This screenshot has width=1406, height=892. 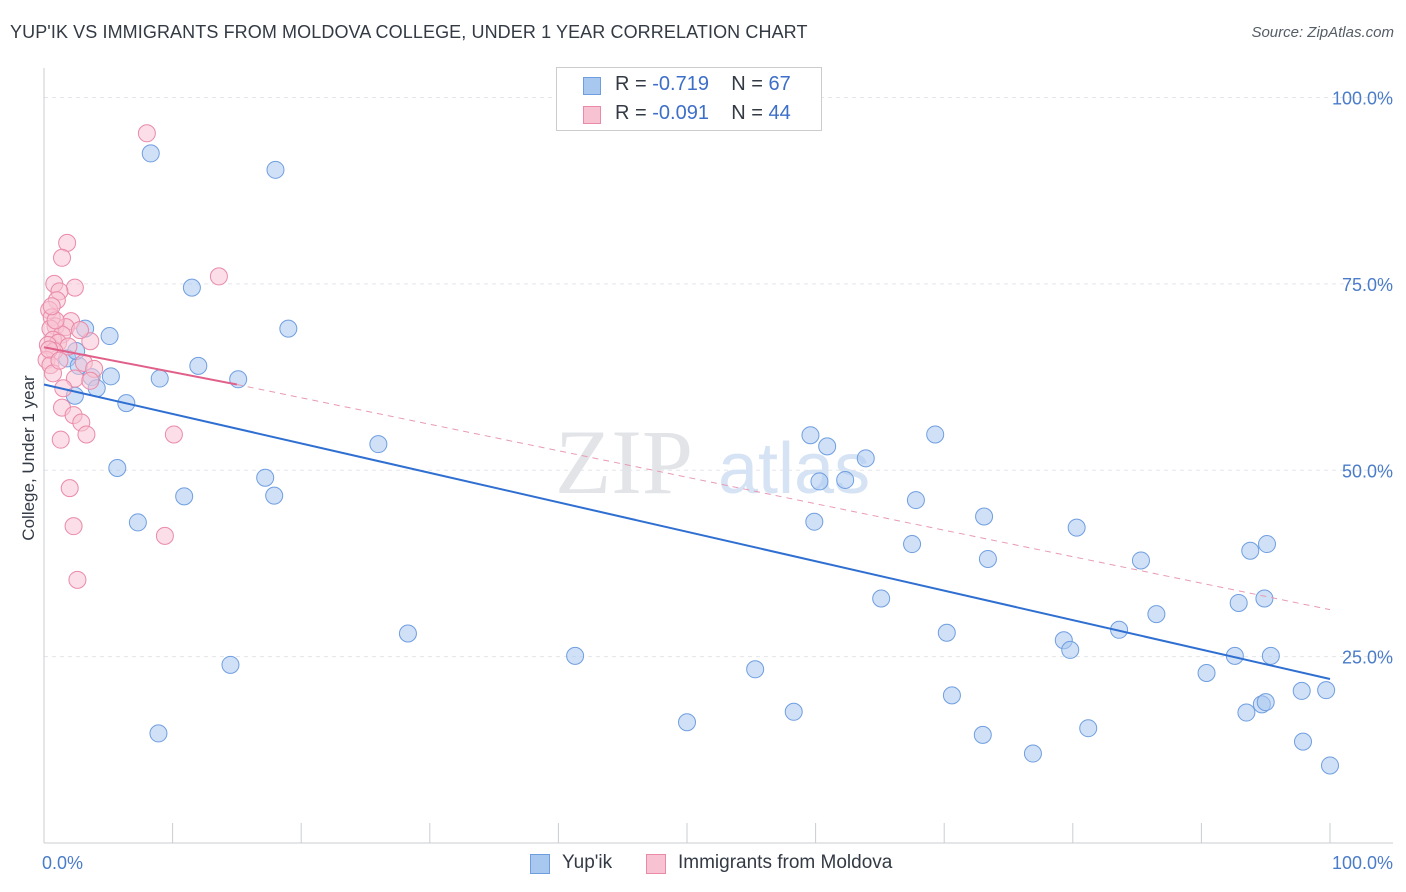 What do you see at coordinates (62, 863) in the screenshot?
I see `x-tick-label: 0.0%` at bounding box center [62, 863].